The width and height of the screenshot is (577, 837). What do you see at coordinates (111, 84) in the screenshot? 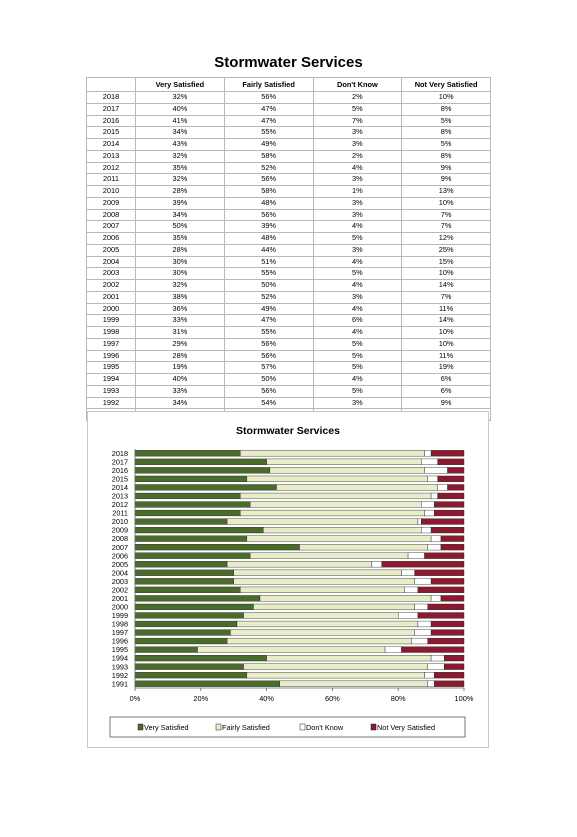
I see `table-header-corner` at bounding box center [111, 84].